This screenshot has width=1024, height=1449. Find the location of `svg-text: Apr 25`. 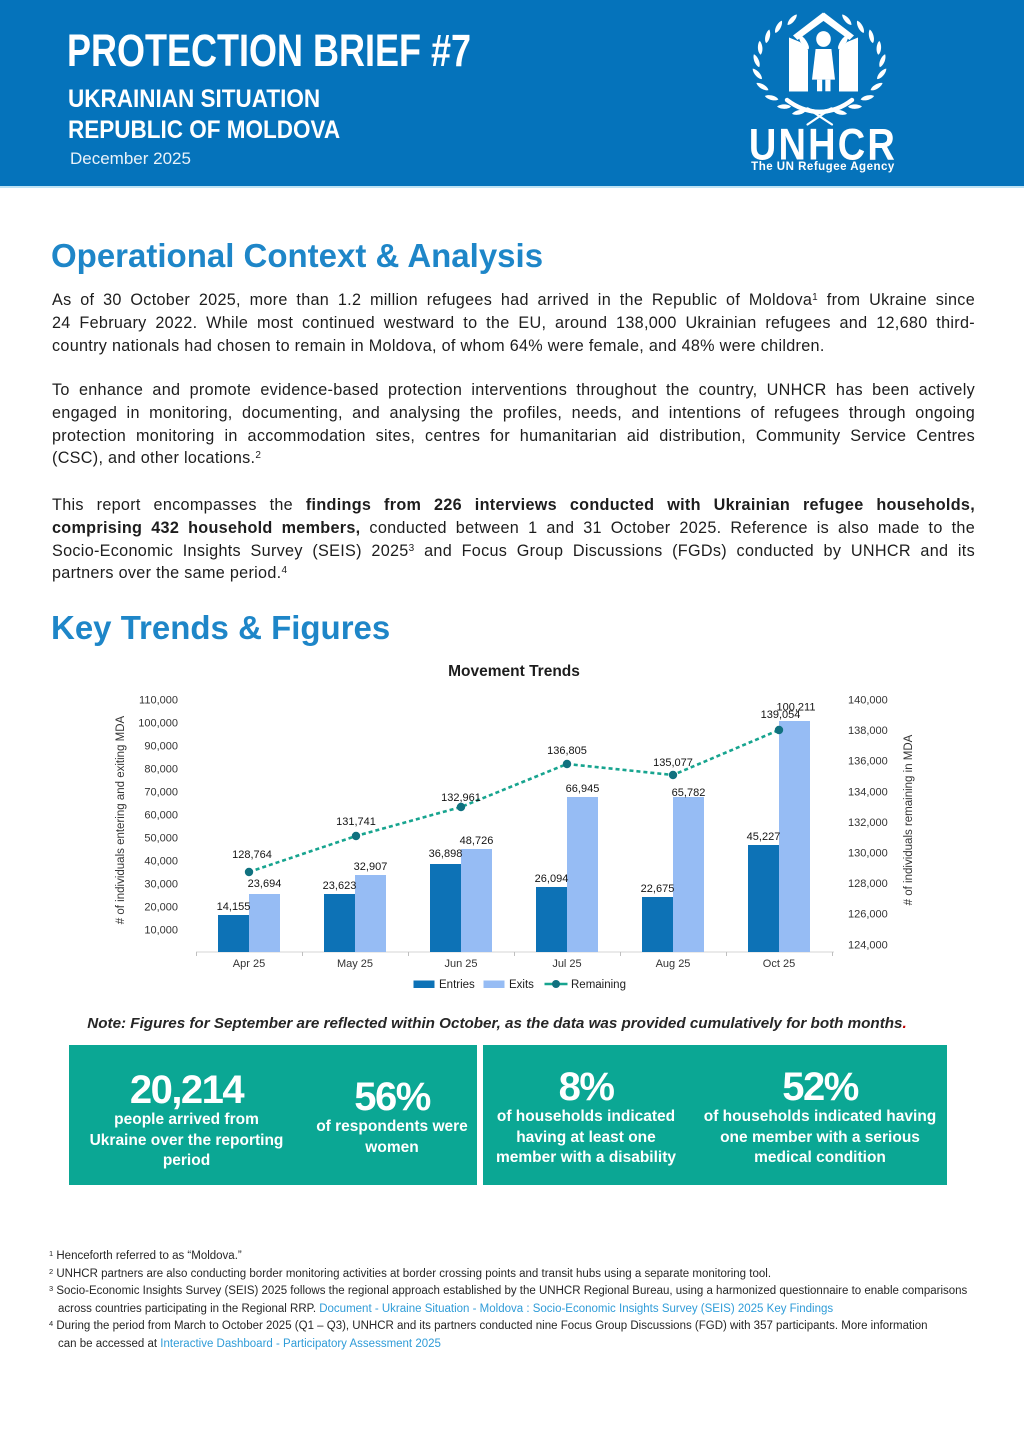

svg-text: Apr 25 is located at coordinates (249, 964).